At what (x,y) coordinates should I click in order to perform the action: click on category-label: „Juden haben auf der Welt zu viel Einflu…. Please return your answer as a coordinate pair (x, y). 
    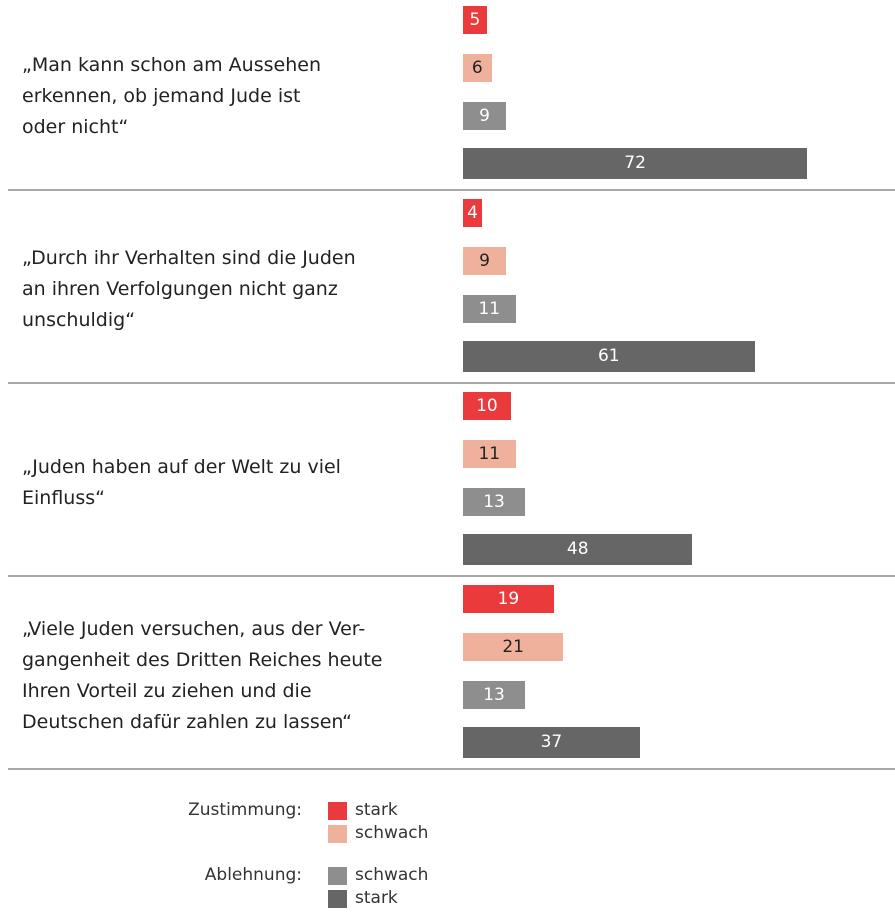
    Looking at the image, I should click on (181, 482).